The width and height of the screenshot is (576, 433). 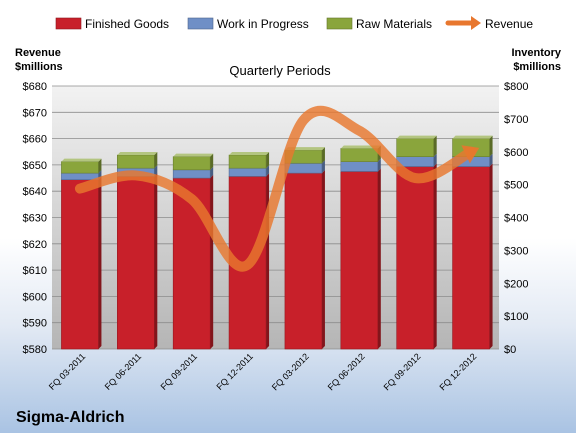 I want to click on right-tick-label: $0, so click(x=510, y=350).